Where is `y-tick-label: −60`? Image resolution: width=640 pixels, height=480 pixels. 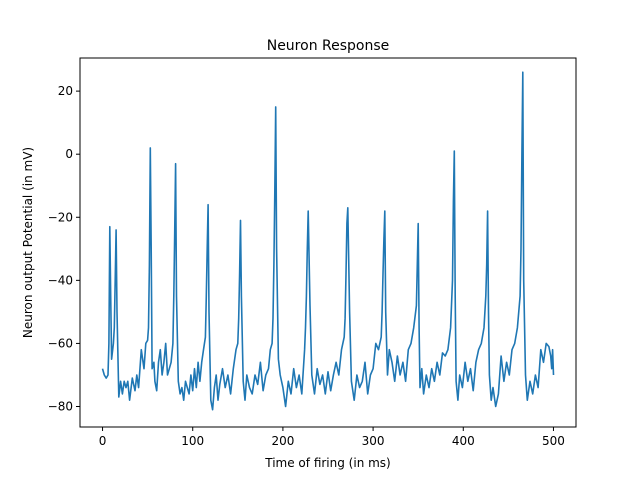
y-tick-label: −60 is located at coordinates (60, 343).